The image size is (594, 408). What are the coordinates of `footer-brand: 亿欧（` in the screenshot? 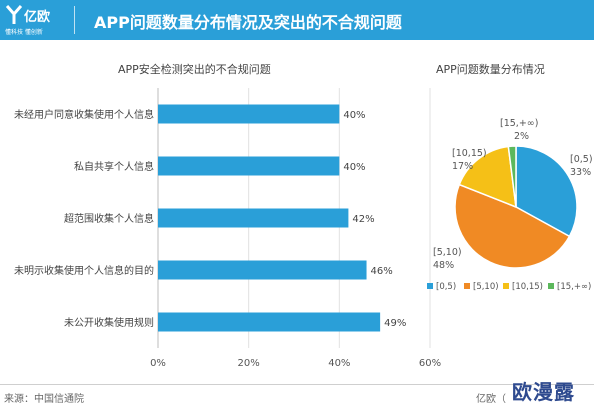 It's located at (491, 399).